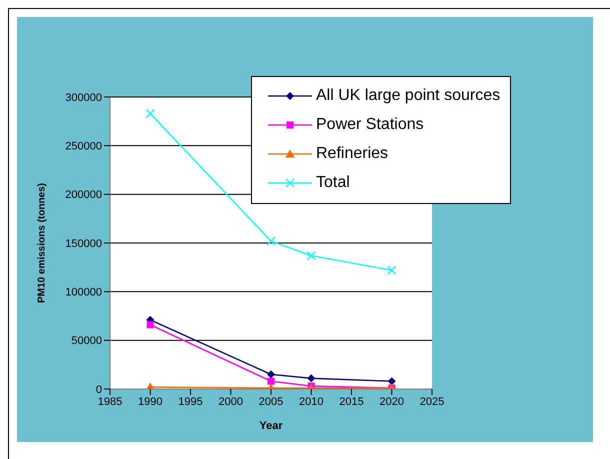 The width and height of the screenshot is (610, 459). What do you see at coordinates (392, 402) in the screenshot?
I see `x-tick-label: 2020` at bounding box center [392, 402].